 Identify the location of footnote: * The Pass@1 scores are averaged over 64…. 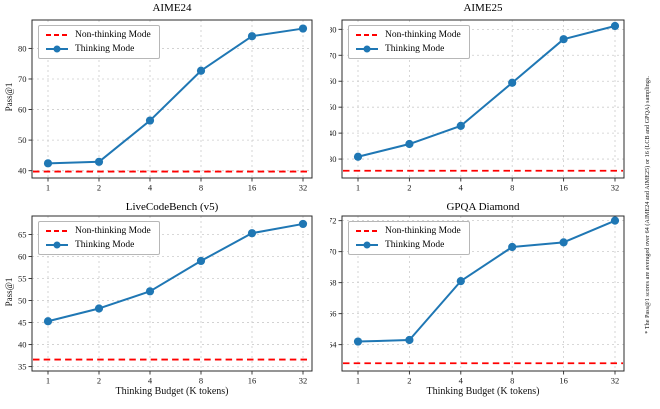
(648, 204).